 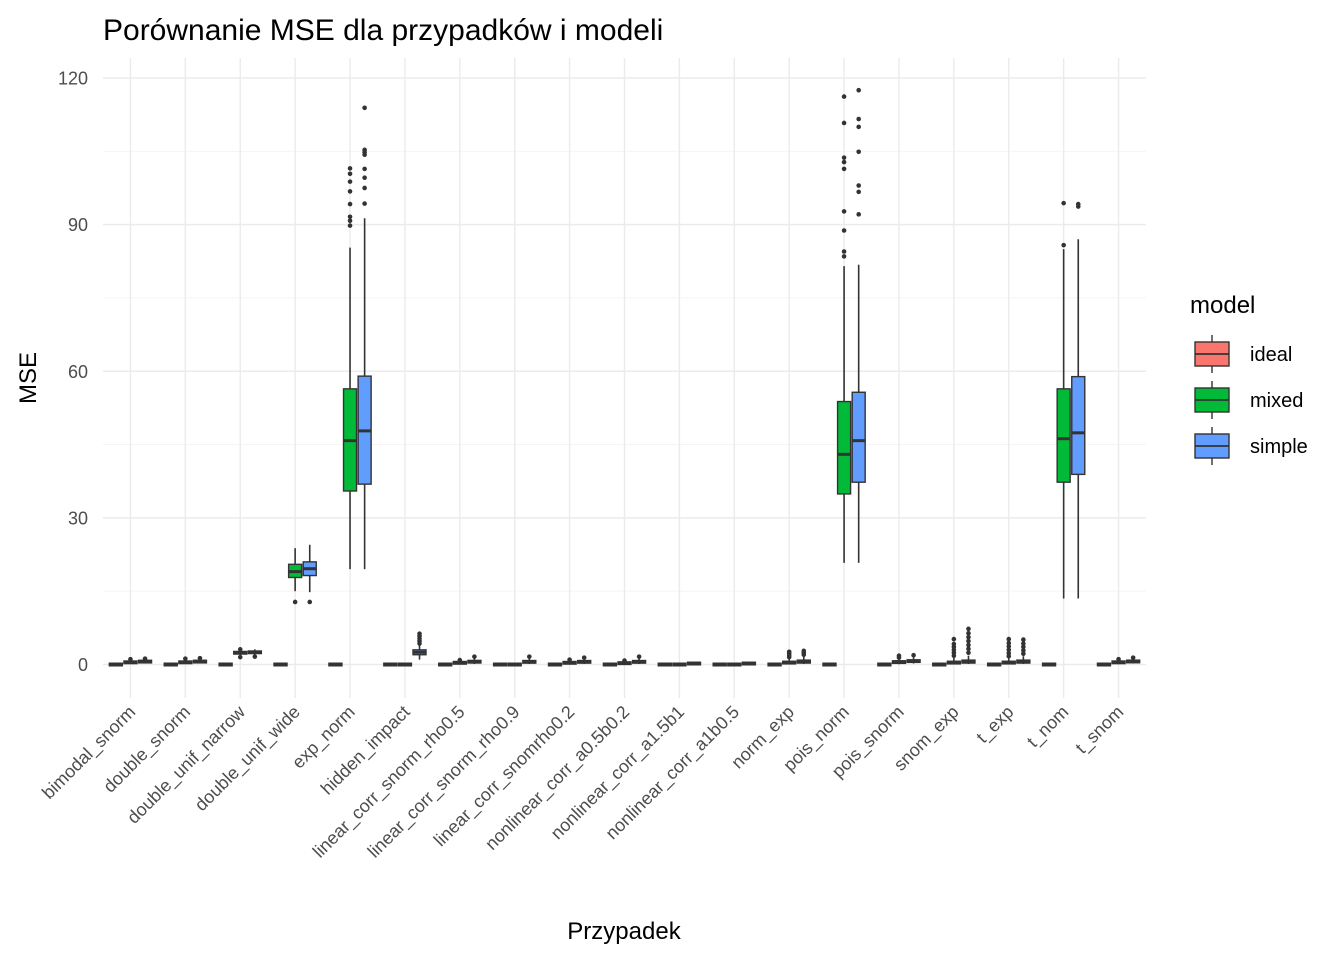 What do you see at coordinates (89, 753) in the screenshot?
I see `x-tick-label: bimodal_snorm` at bounding box center [89, 753].